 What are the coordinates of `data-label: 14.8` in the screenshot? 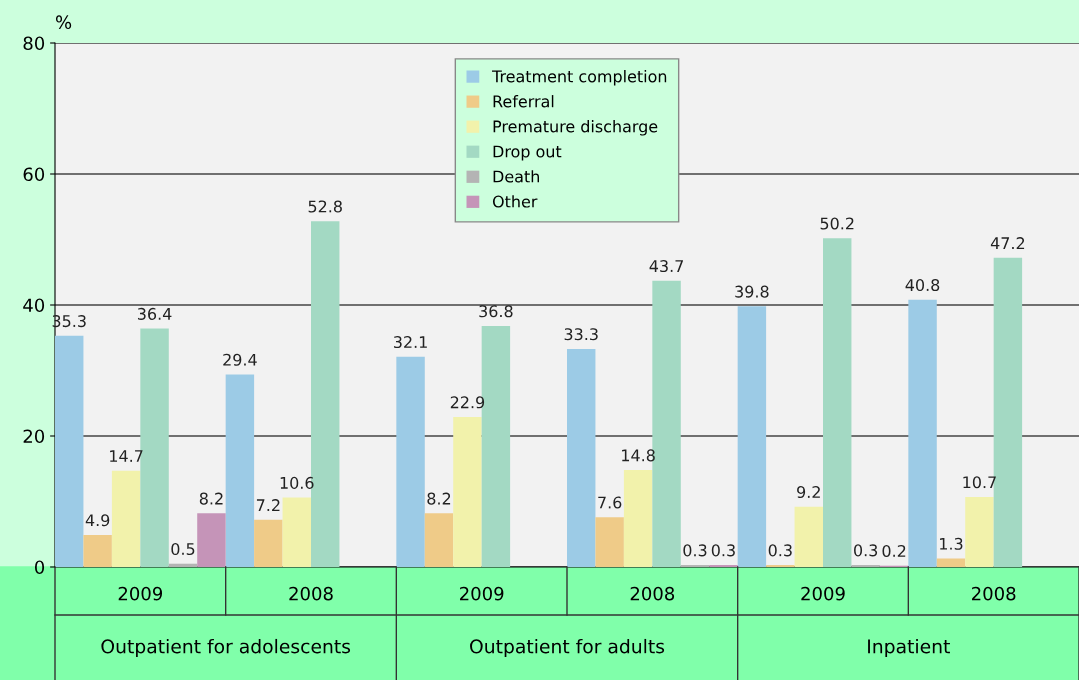 It's located at (638, 455).